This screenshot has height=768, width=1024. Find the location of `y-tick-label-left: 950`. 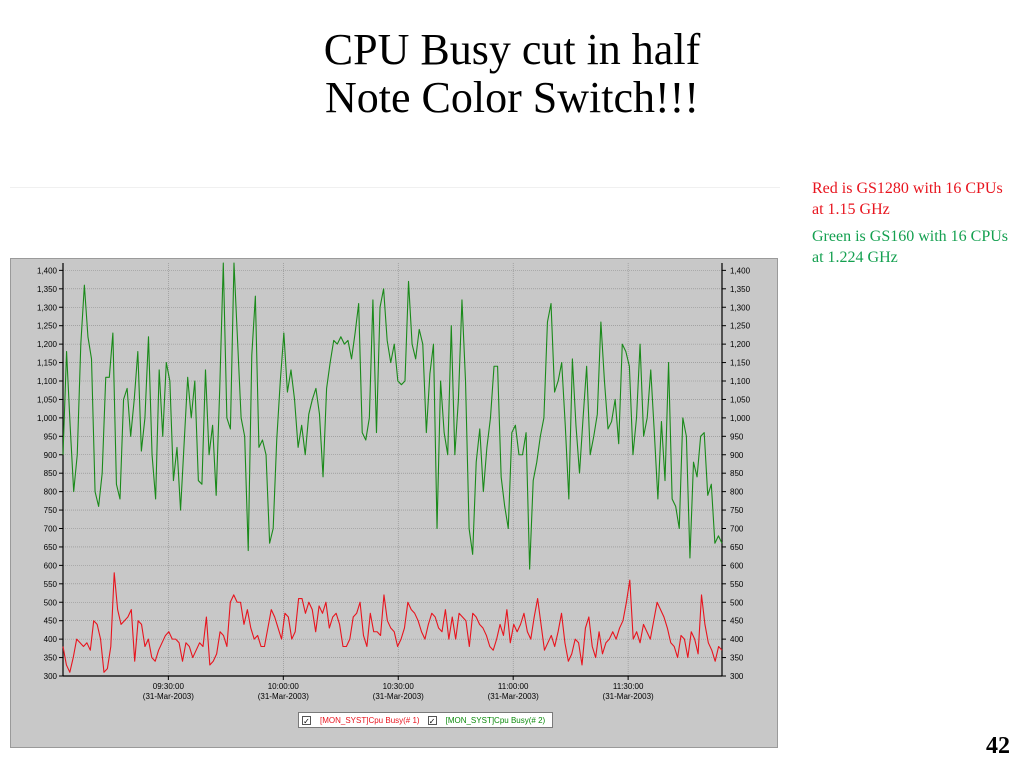

y-tick-label-left: 950 is located at coordinates (51, 436).